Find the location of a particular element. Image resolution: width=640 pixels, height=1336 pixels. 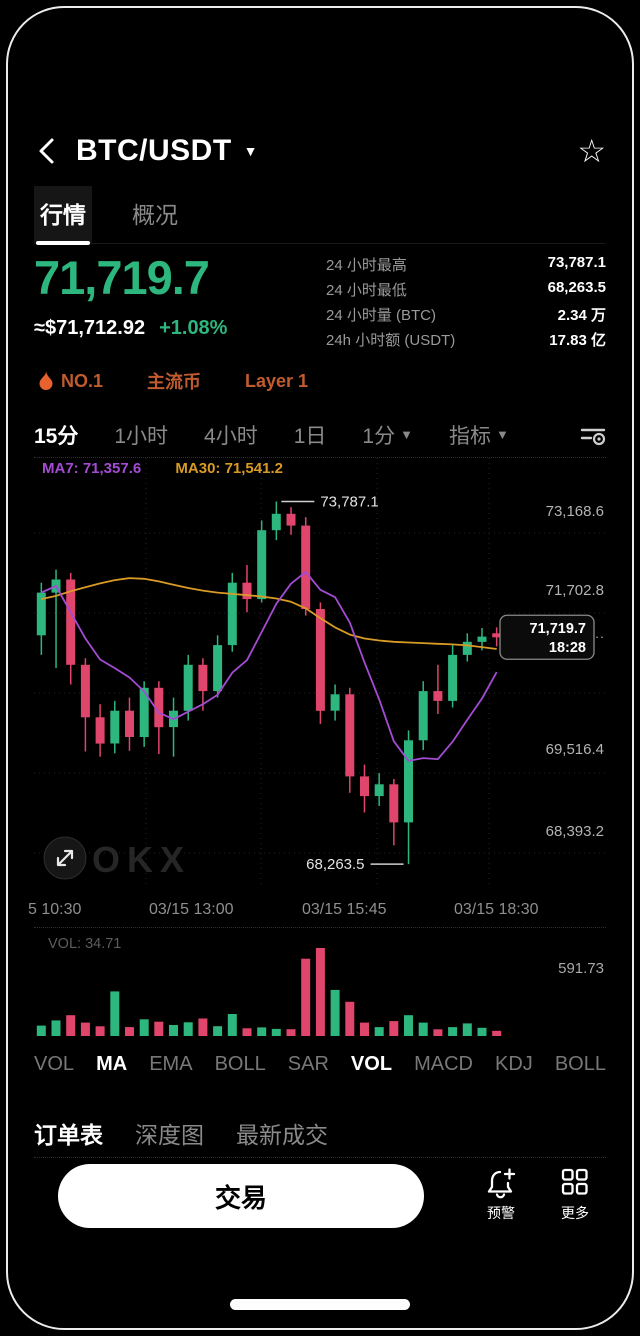

alert-label: 预警 is located at coordinates (501, 1213).